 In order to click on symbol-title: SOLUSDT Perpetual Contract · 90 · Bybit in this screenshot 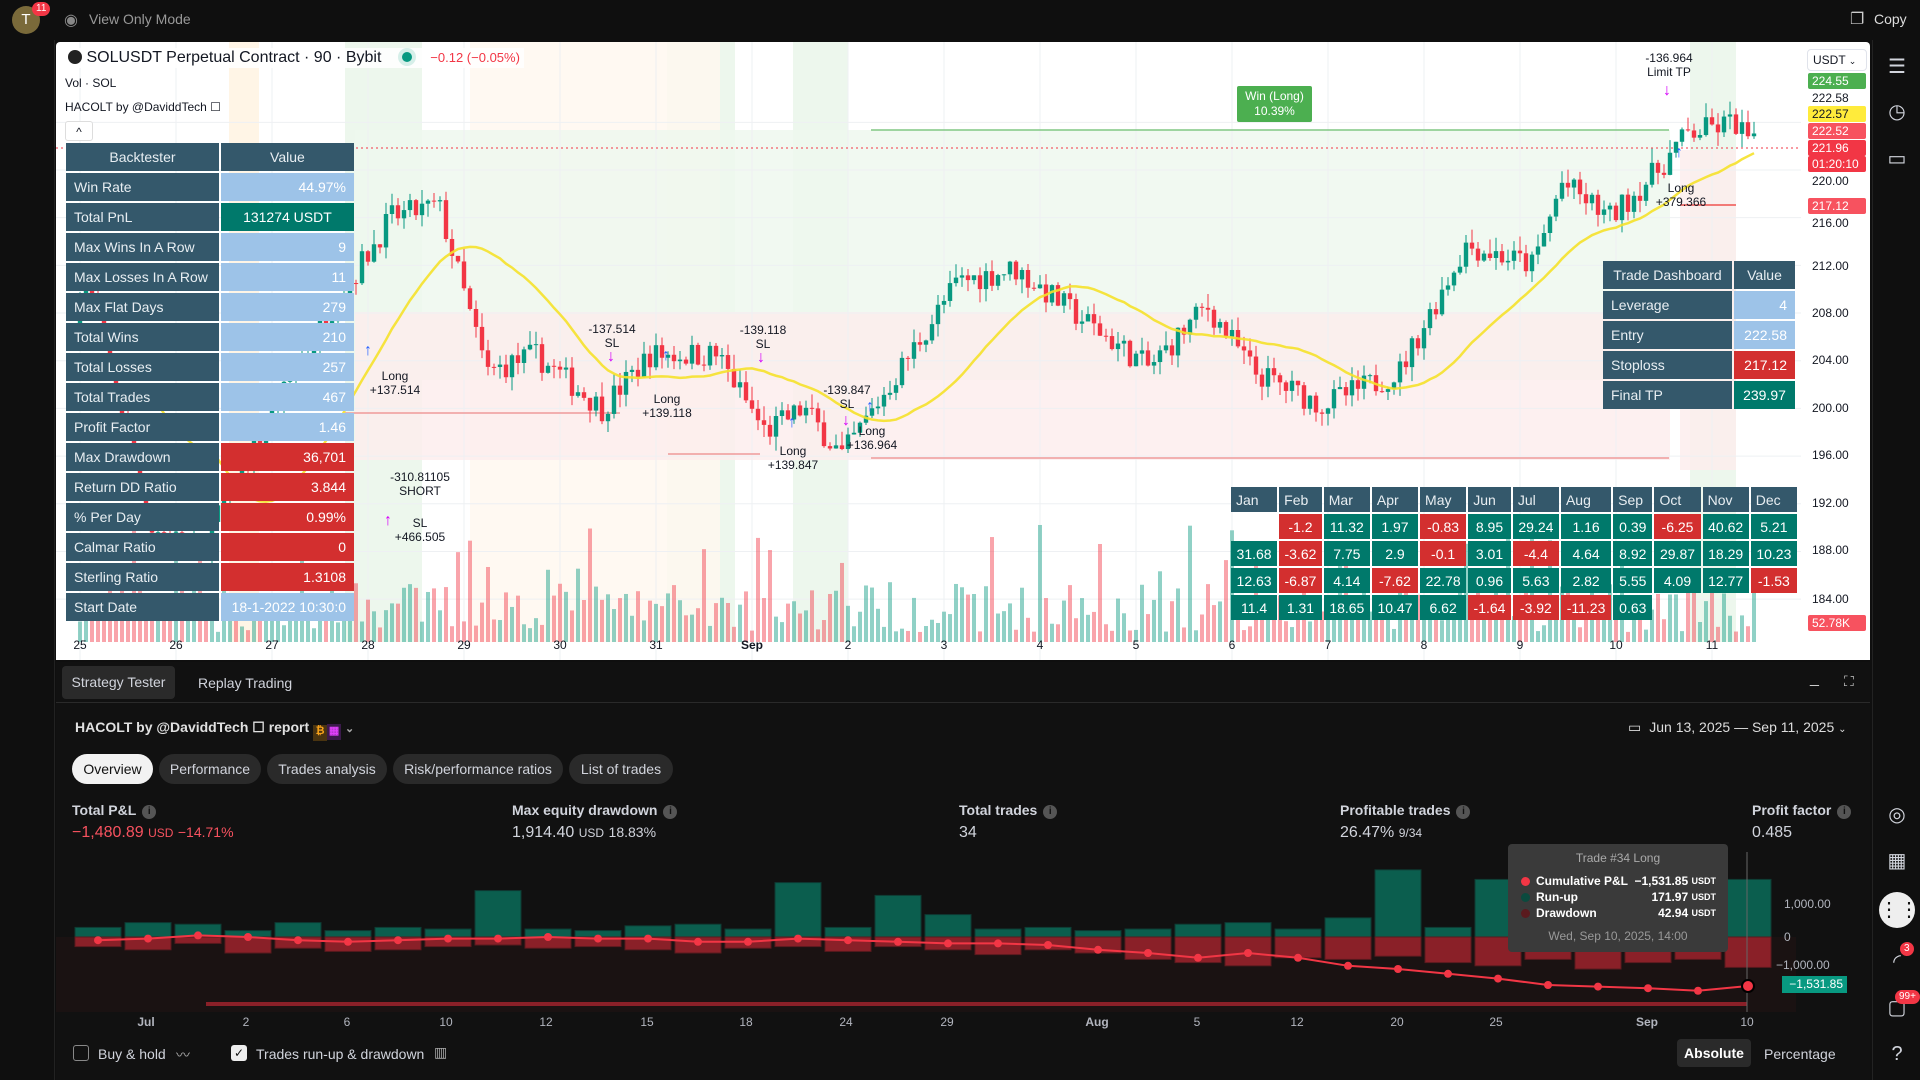, I will do `click(234, 57)`.